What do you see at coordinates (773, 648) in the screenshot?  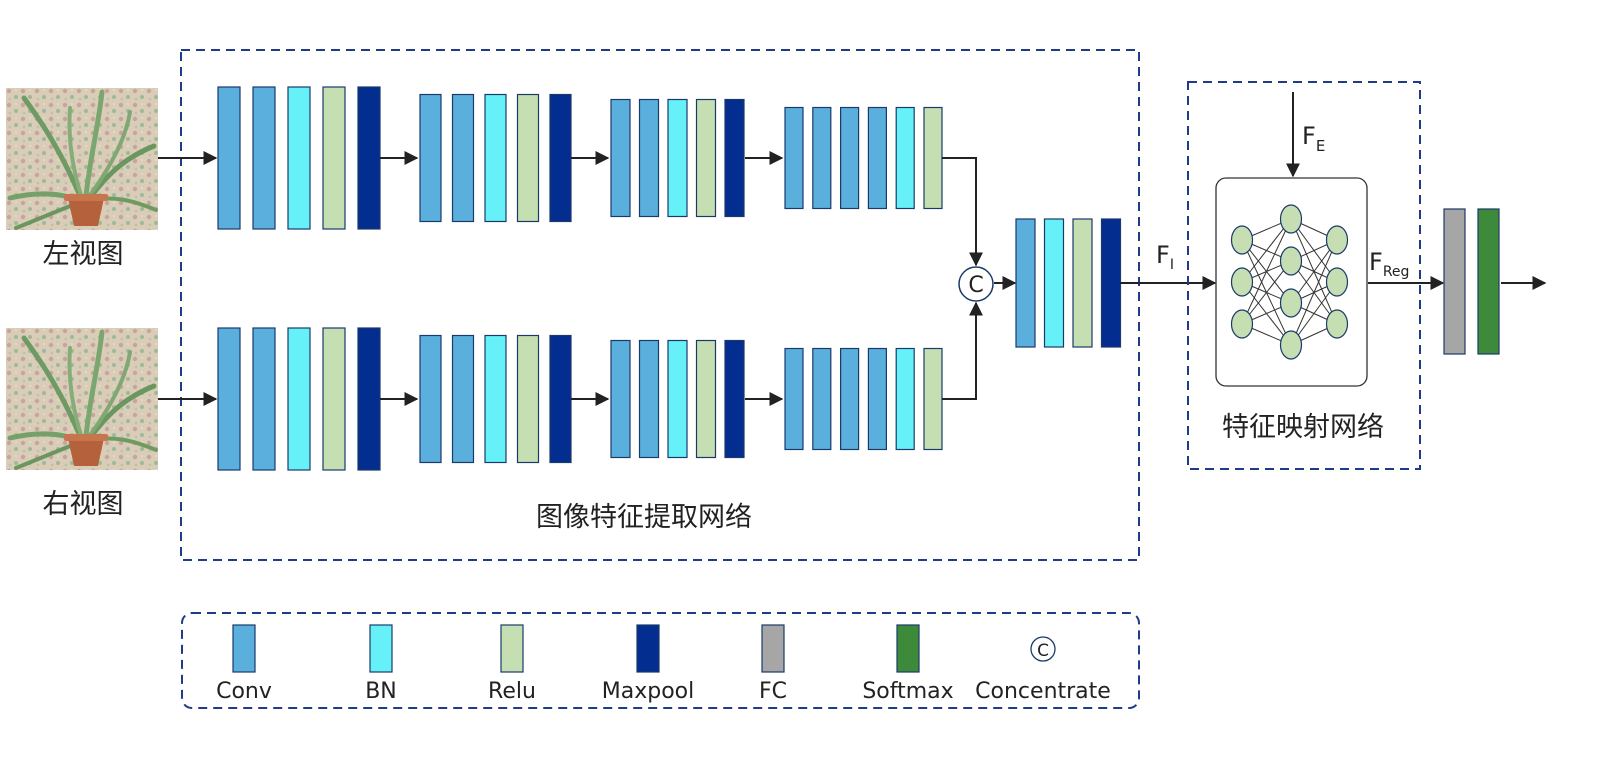 I see `legend-fc-swatch` at bounding box center [773, 648].